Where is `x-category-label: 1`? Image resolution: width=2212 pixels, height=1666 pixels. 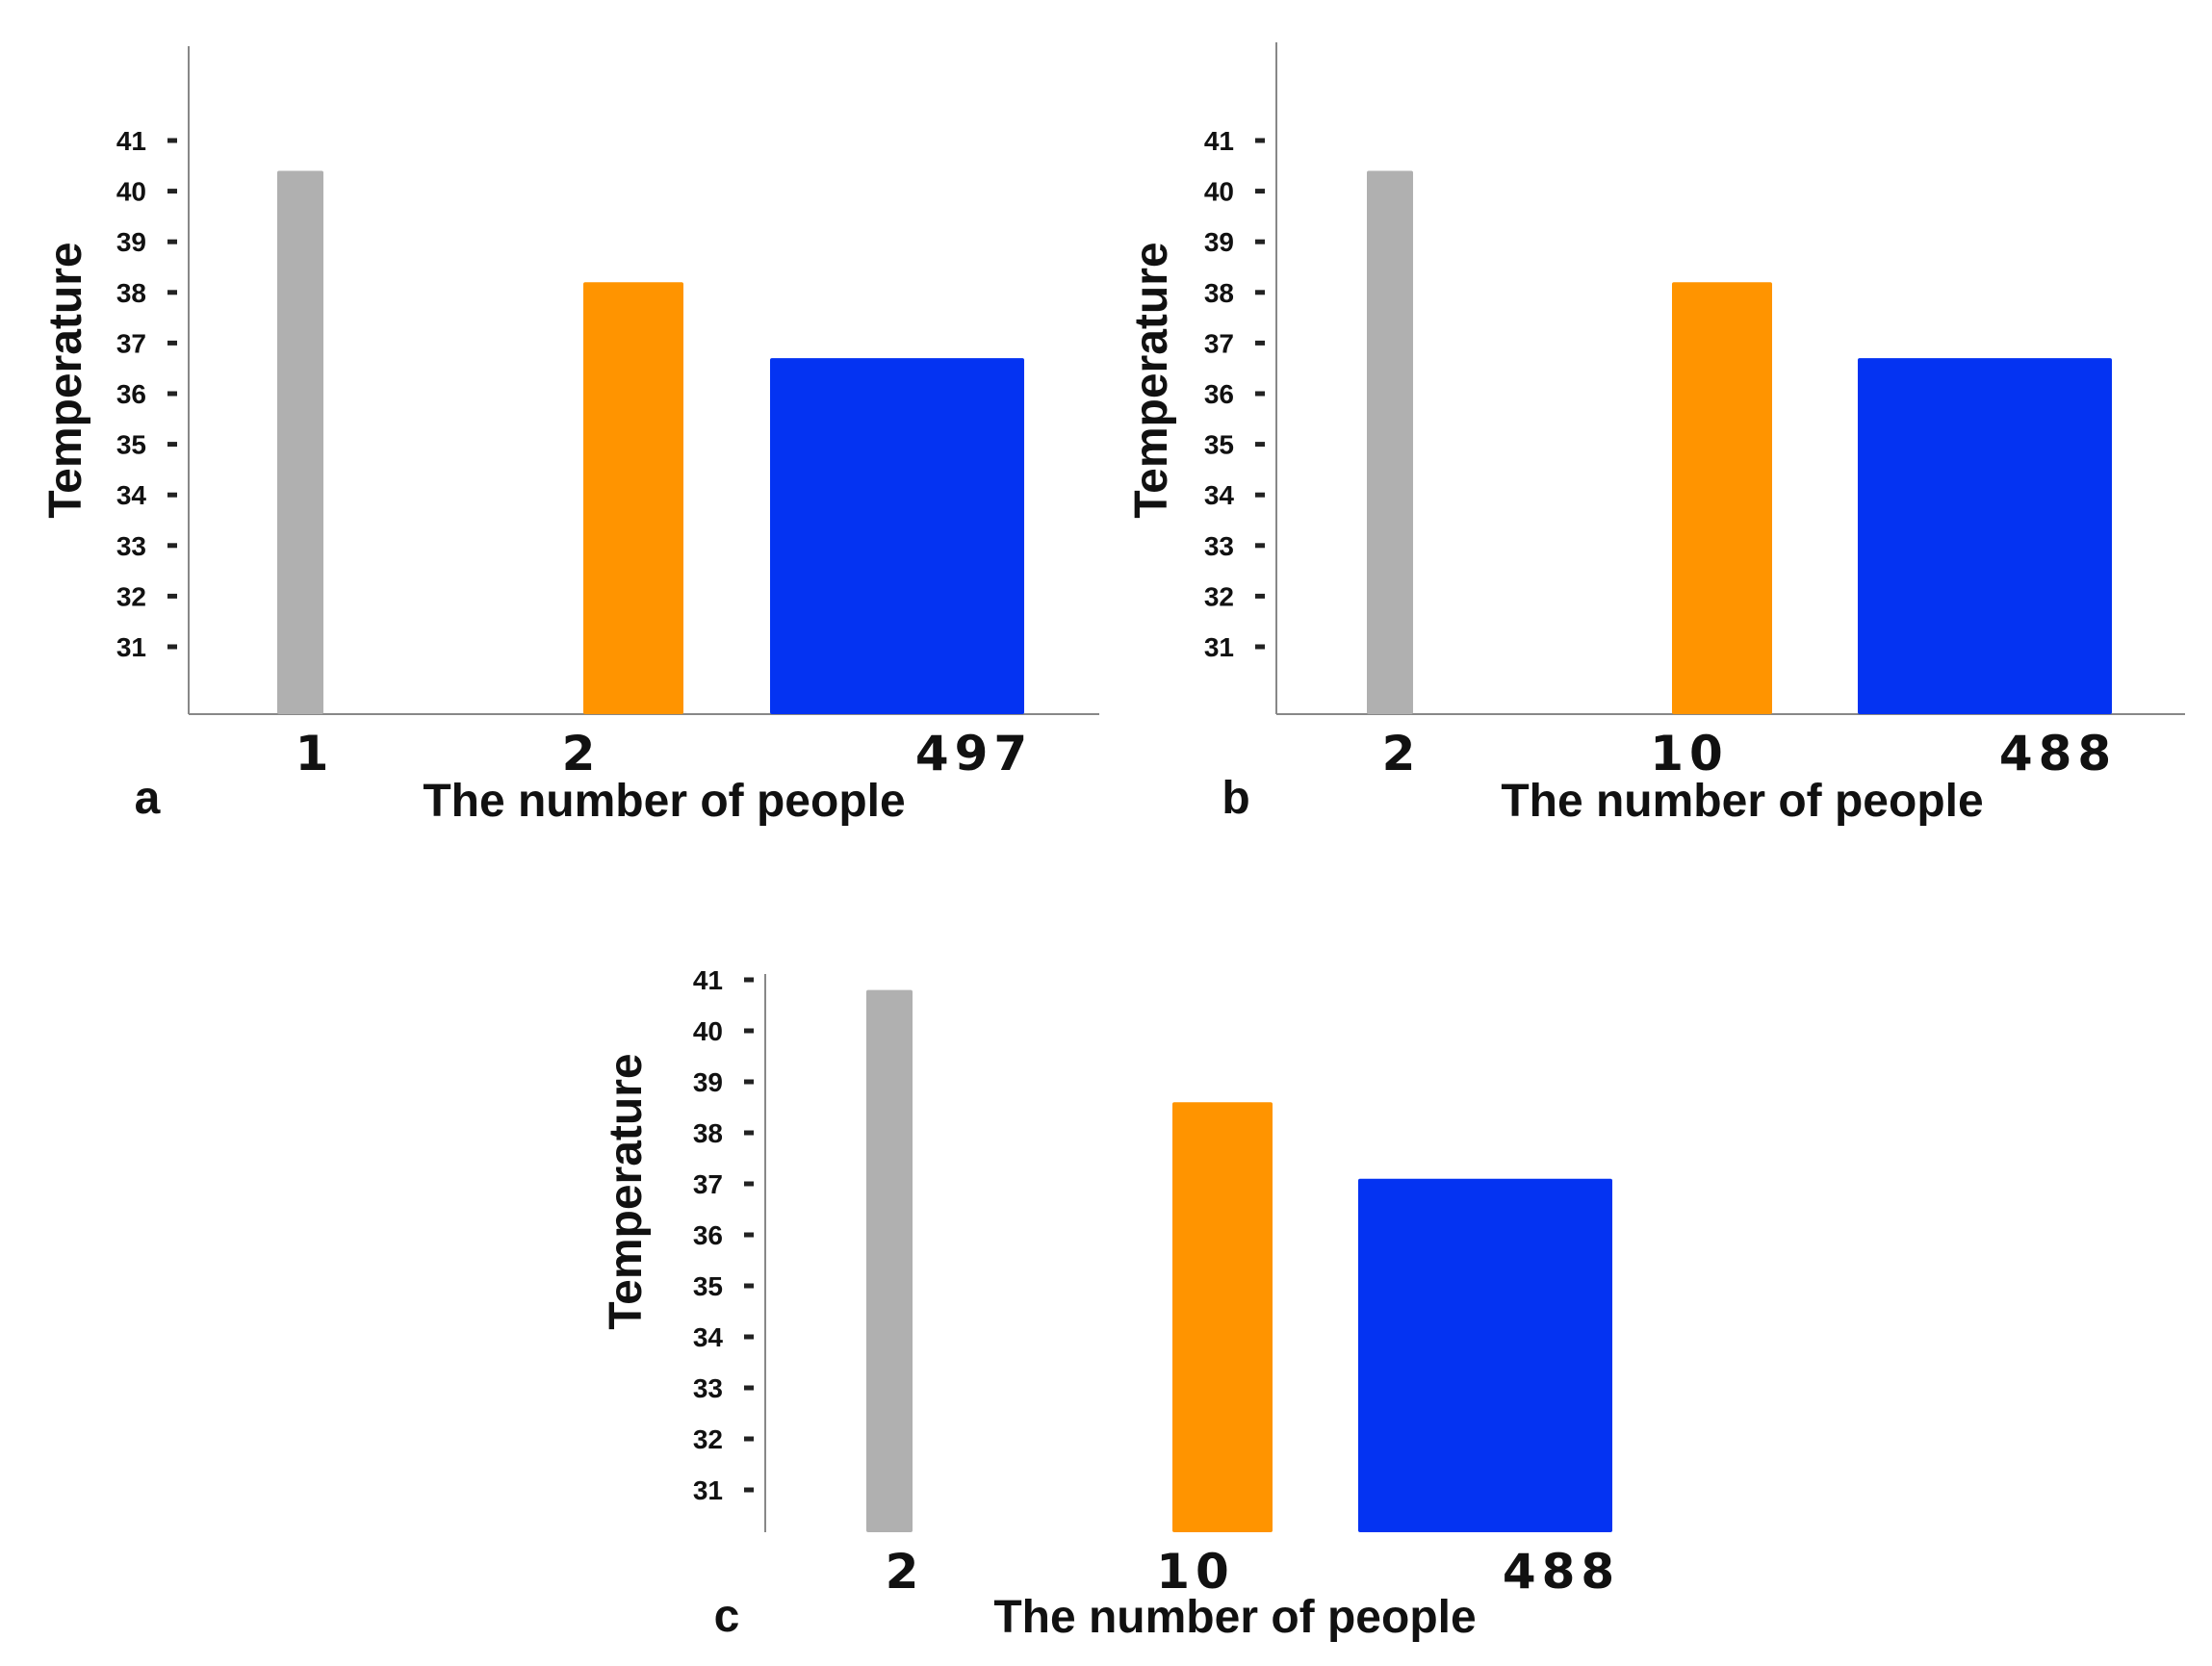
x-category-label: 1 is located at coordinates (315, 754).